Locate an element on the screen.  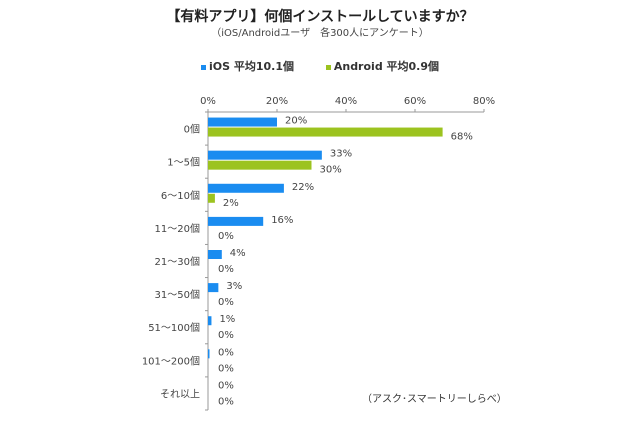
legend-swatch-ios is located at coordinates (203, 67).